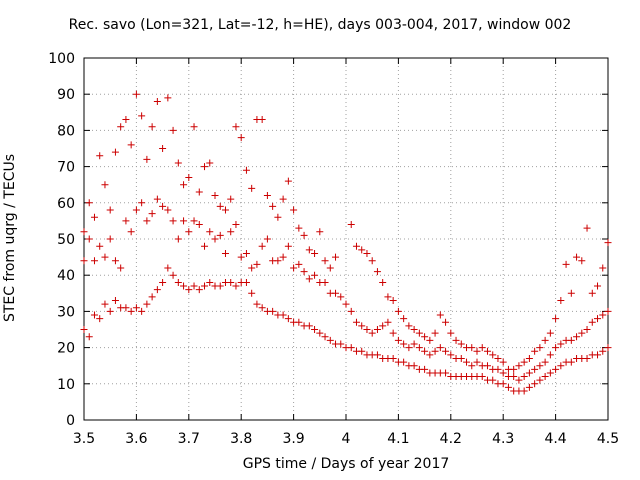 The height and width of the screenshot is (480, 640). What do you see at coordinates (70, 421) in the screenshot?
I see `y-tick-label: 0` at bounding box center [70, 421].